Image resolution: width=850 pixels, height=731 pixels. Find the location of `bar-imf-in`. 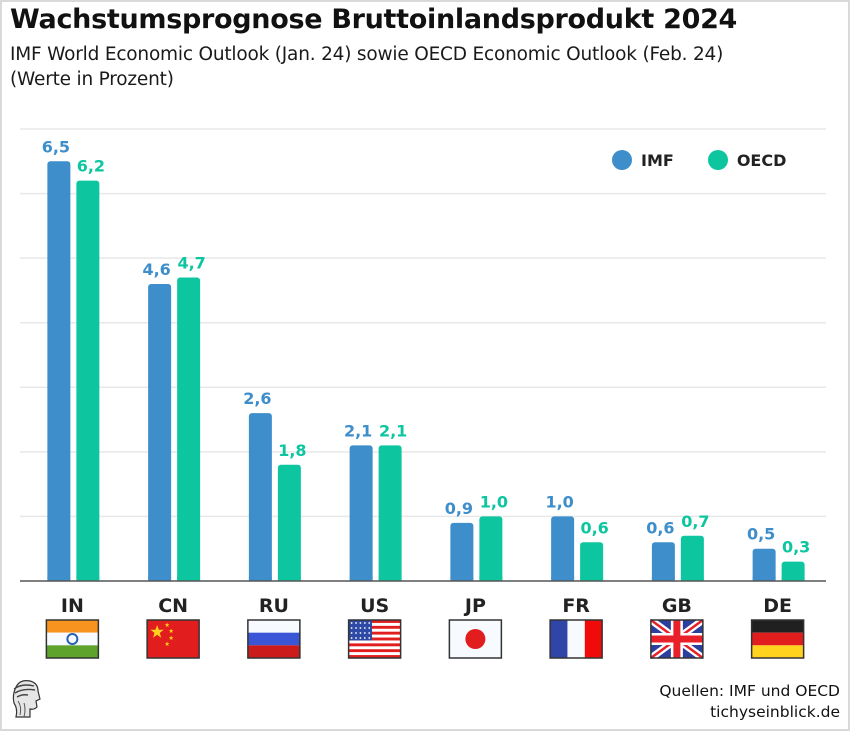

bar-imf-in is located at coordinates (59, 371).